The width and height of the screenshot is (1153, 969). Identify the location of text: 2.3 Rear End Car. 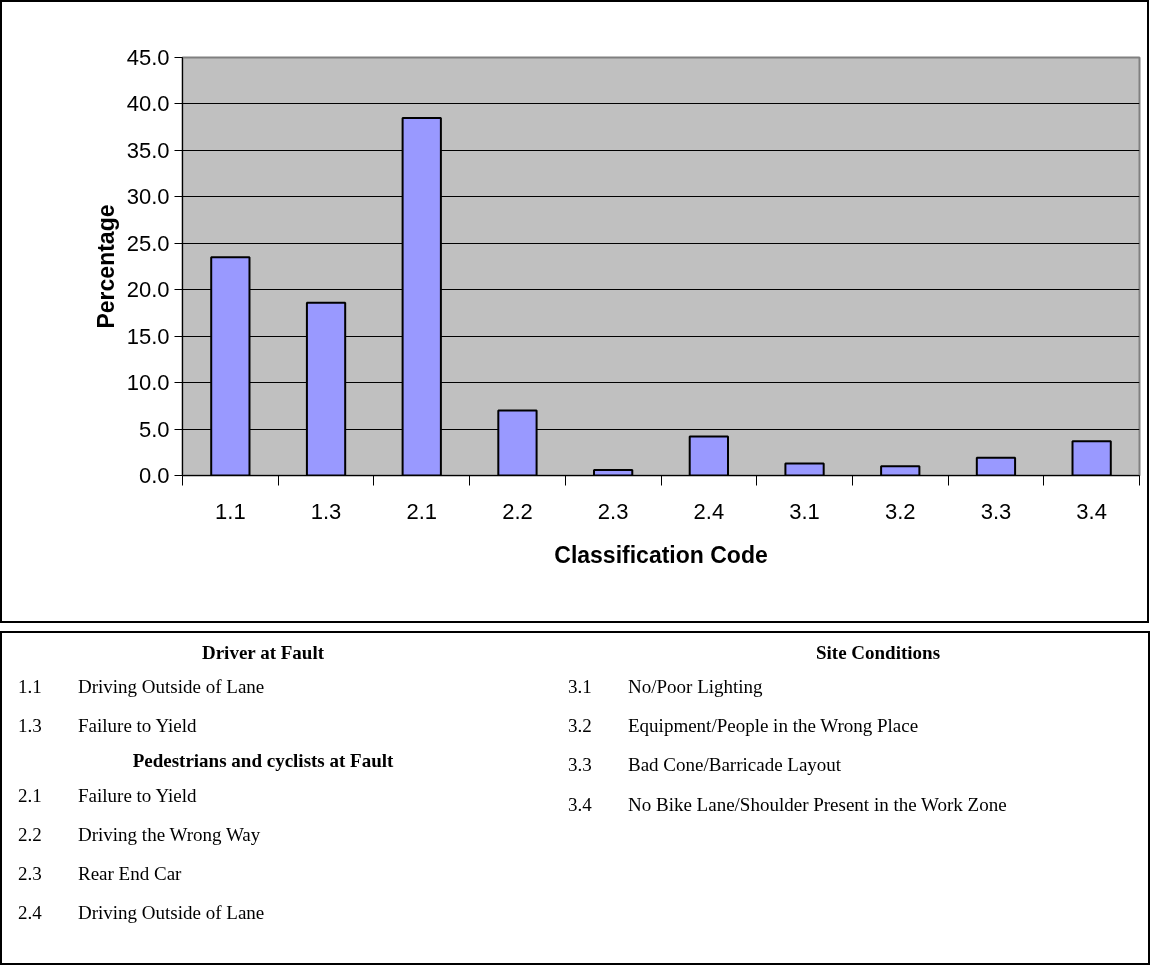
(100, 873).